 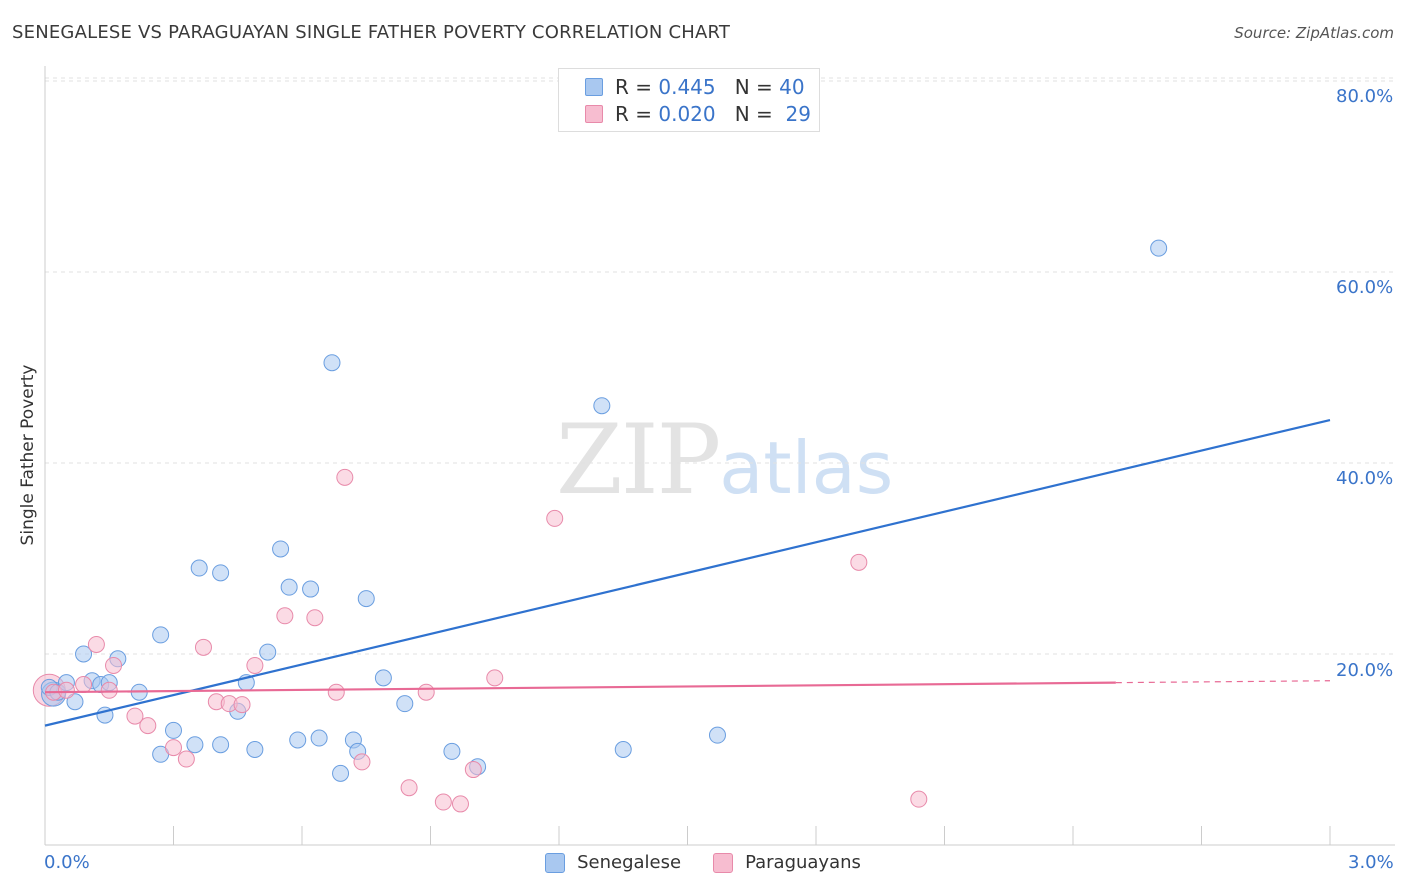 I want to click on series-legend: Senegalese Paraguayans, so click(x=703, y=862).